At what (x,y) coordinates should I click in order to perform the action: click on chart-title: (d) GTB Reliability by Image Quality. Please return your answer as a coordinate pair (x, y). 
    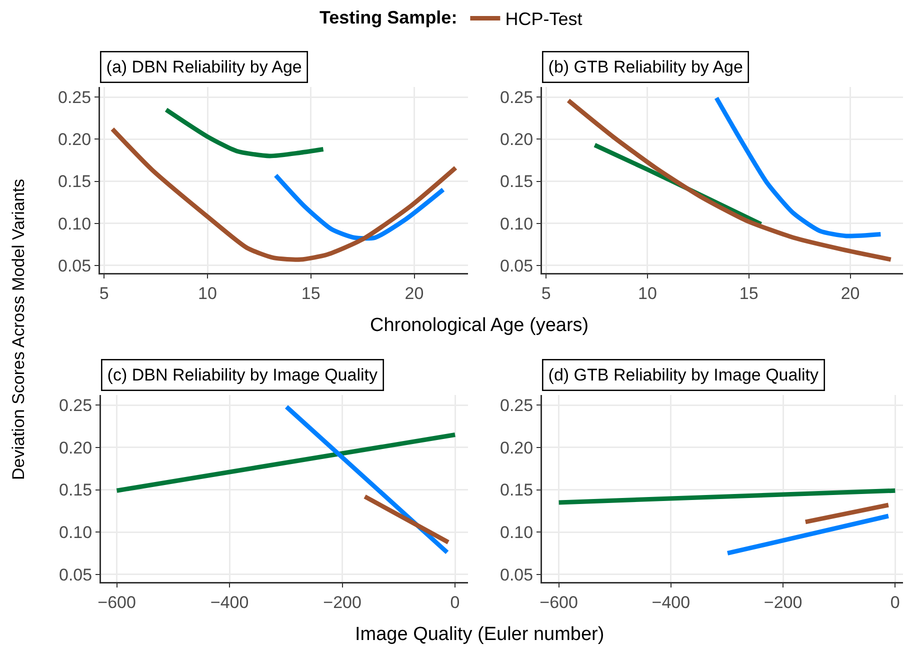
    Looking at the image, I should click on (683, 374).